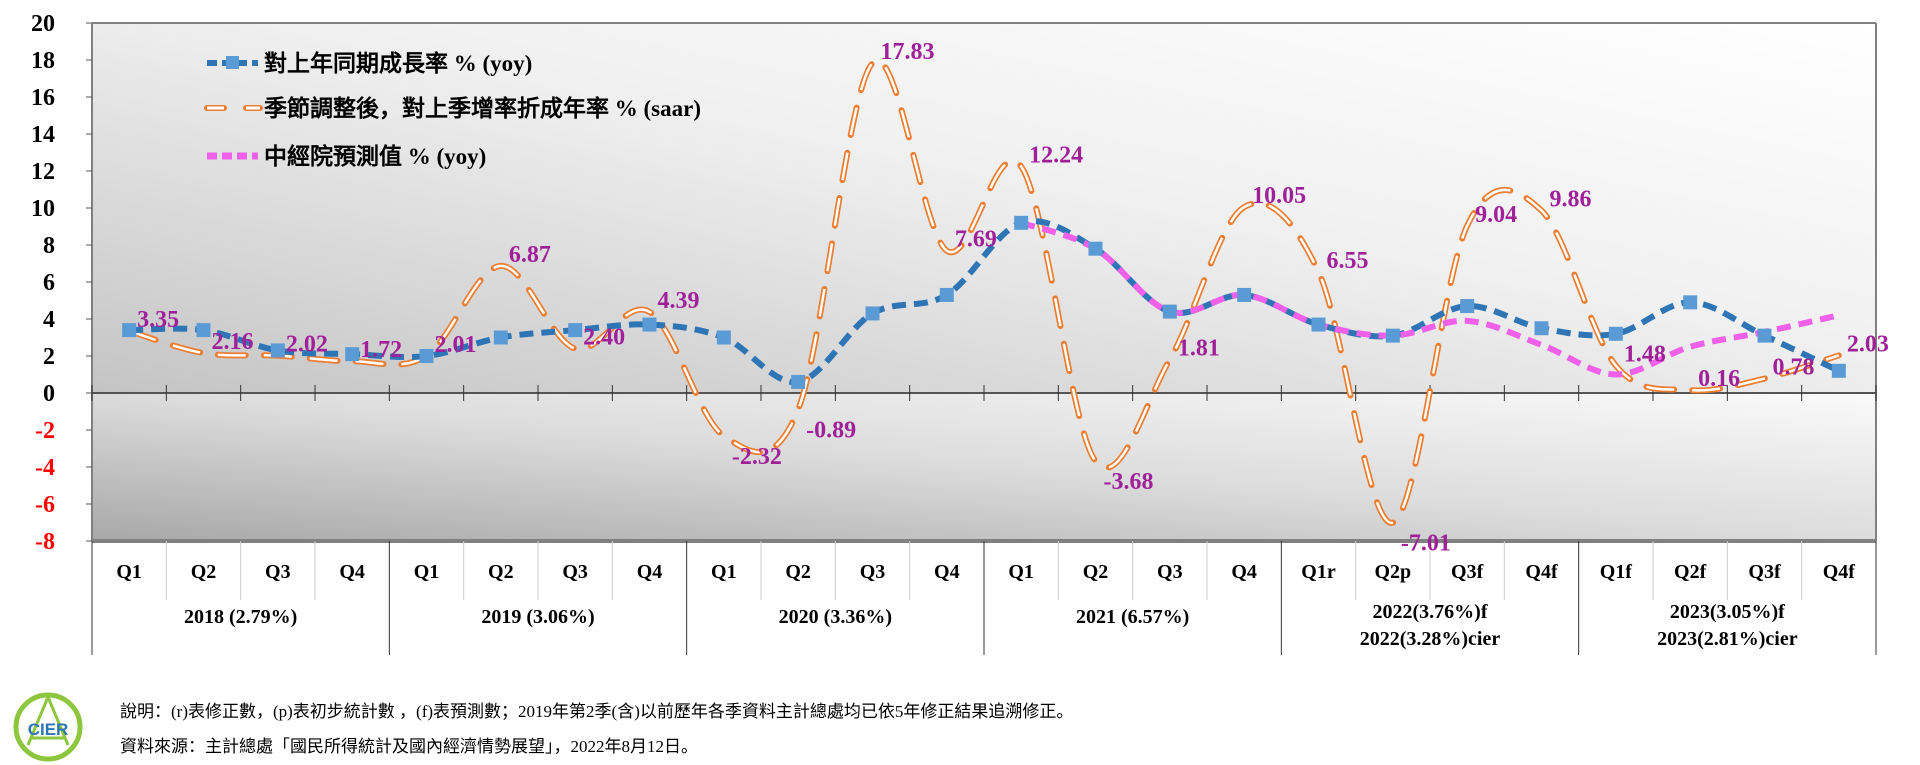 Image resolution: width=1920 pixels, height=765 pixels. I want to click on x-category-label: Q2f, so click(1690, 572).